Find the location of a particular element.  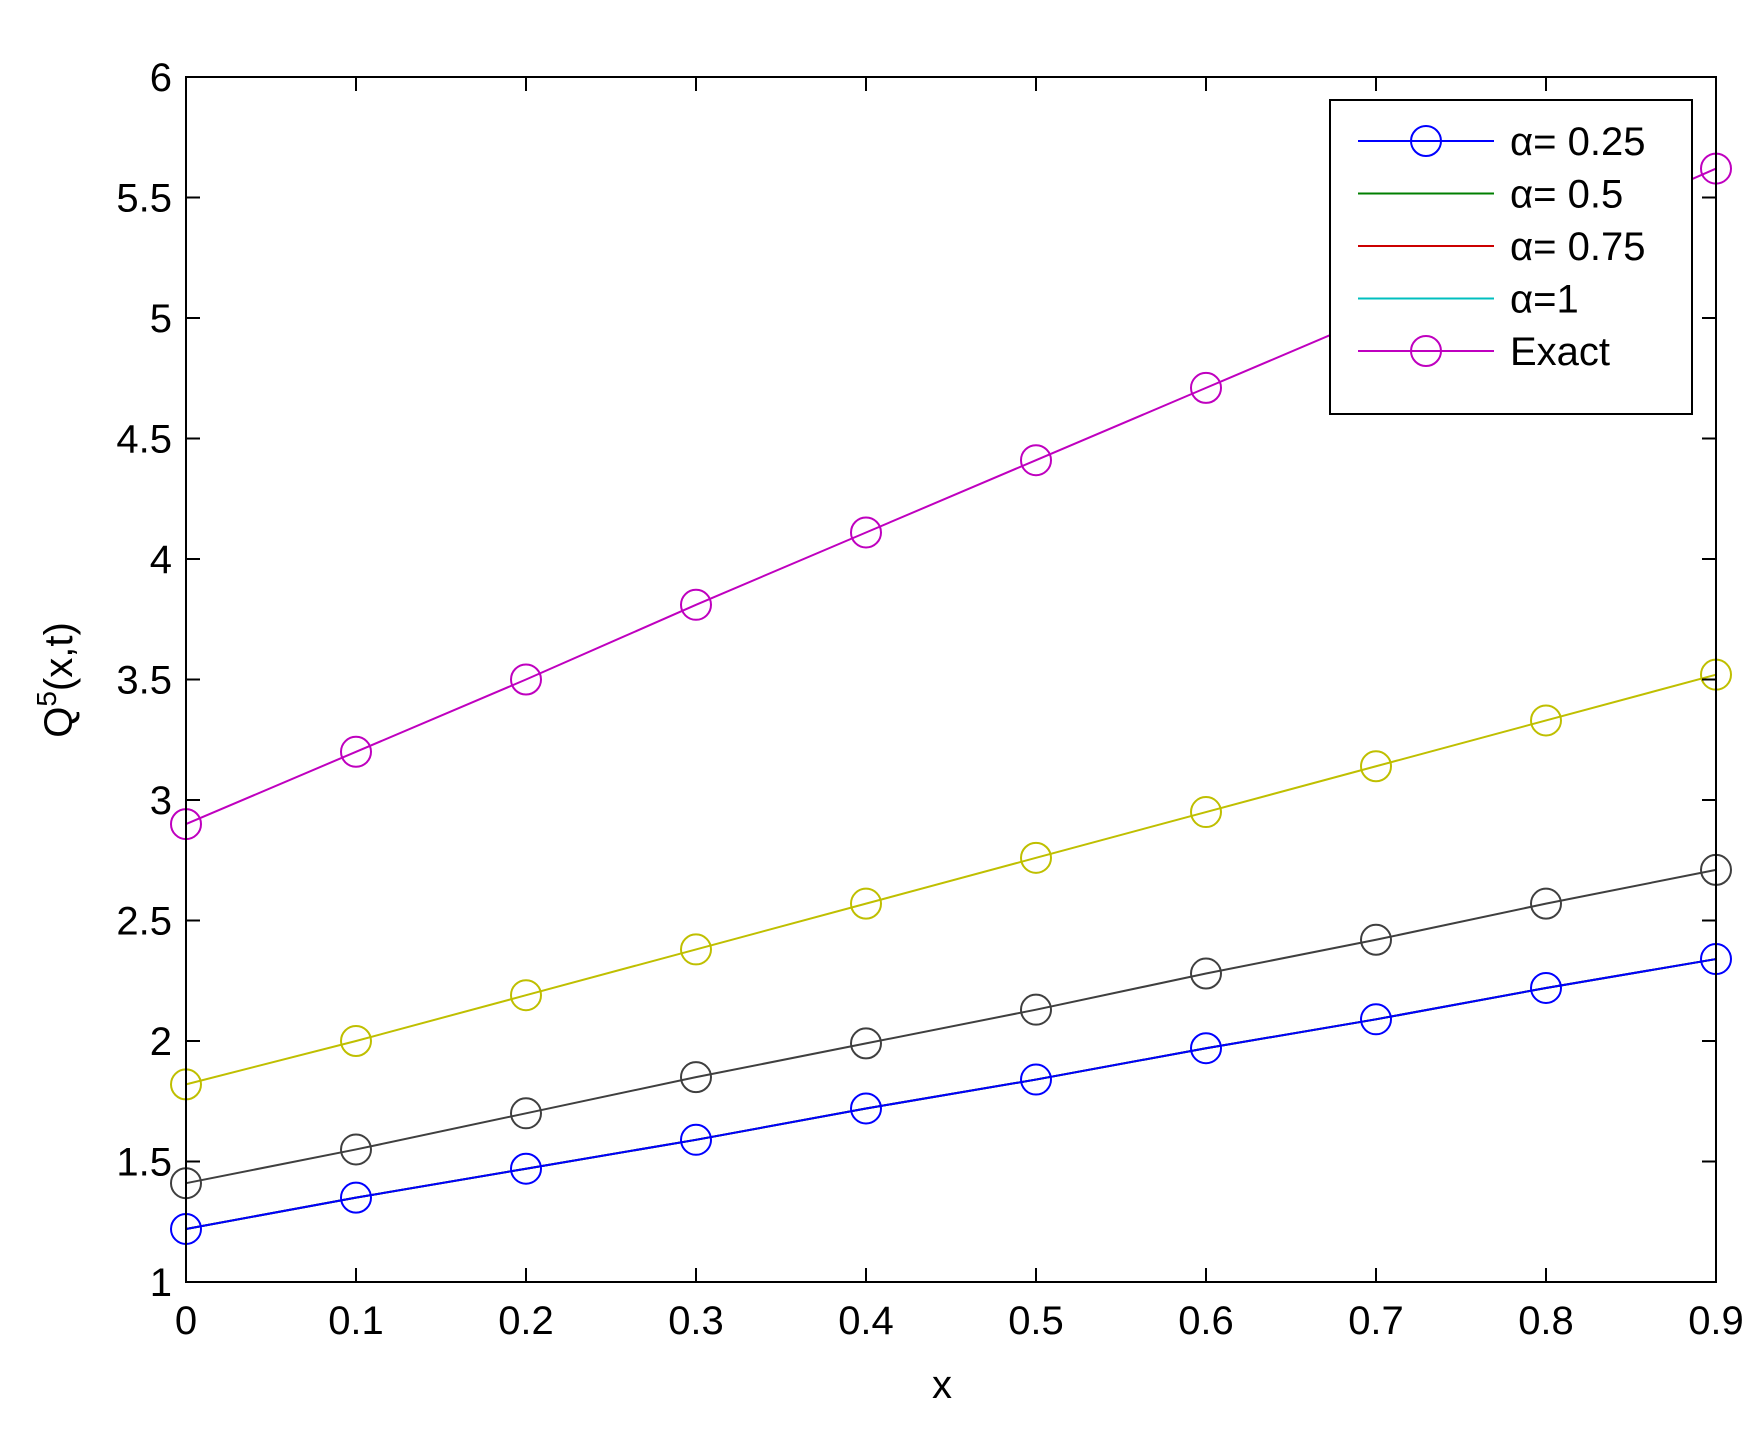

legend-label: α= 0.25 is located at coordinates (1577, 142).